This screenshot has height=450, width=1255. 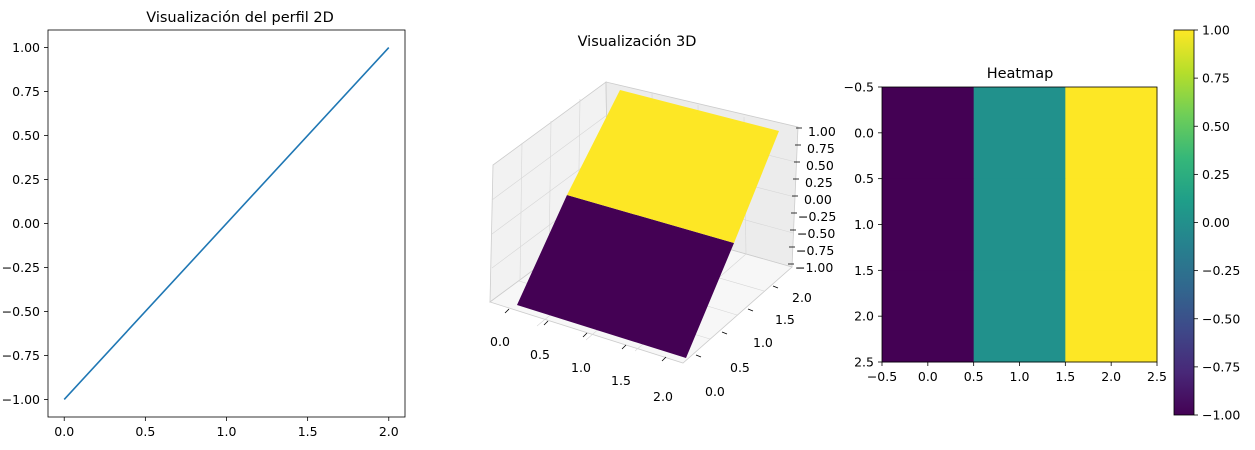 What do you see at coordinates (822, 131) in the screenshot?
I see `surface-z-tick-label: 1.00` at bounding box center [822, 131].